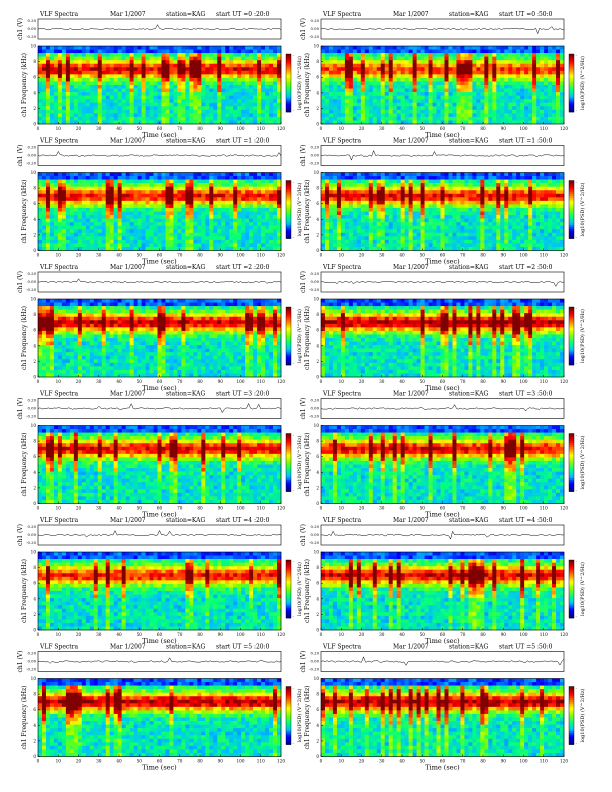 This screenshot has height=792, width=612. What do you see at coordinates (571, 72) in the screenshot?
I see `colorbar-segment` at bounding box center [571, 72].